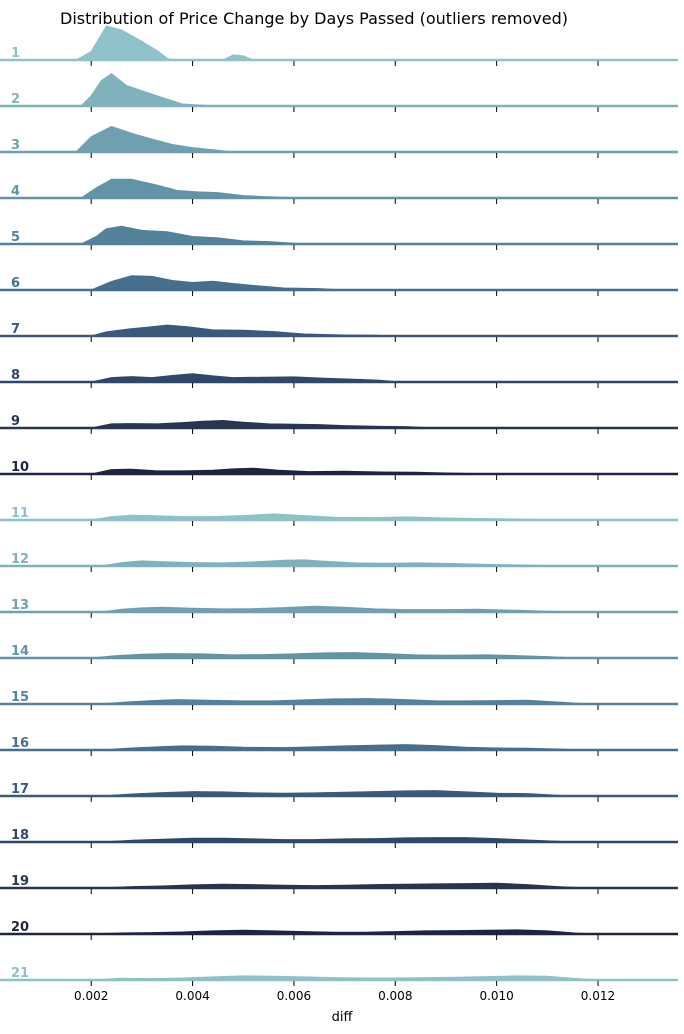 The image size is (684, 1034). Describe the element at coordinates (339, 142) in the screenshot. I see `ridge-row-3: 3` at that location.